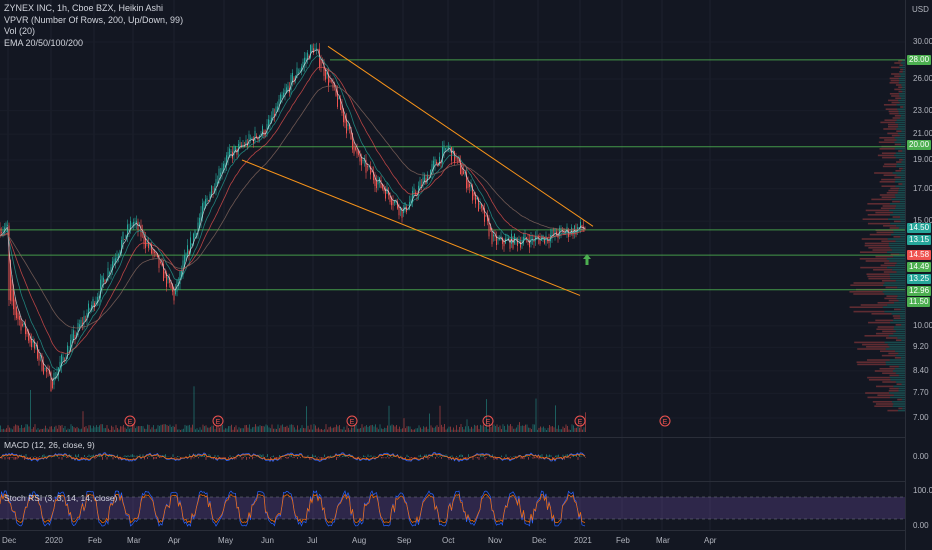 This screenshot has width=932, height=550. Describe the element at coordinates (920, 9) in the screenshot. I see `currency-label: USD` at that location.